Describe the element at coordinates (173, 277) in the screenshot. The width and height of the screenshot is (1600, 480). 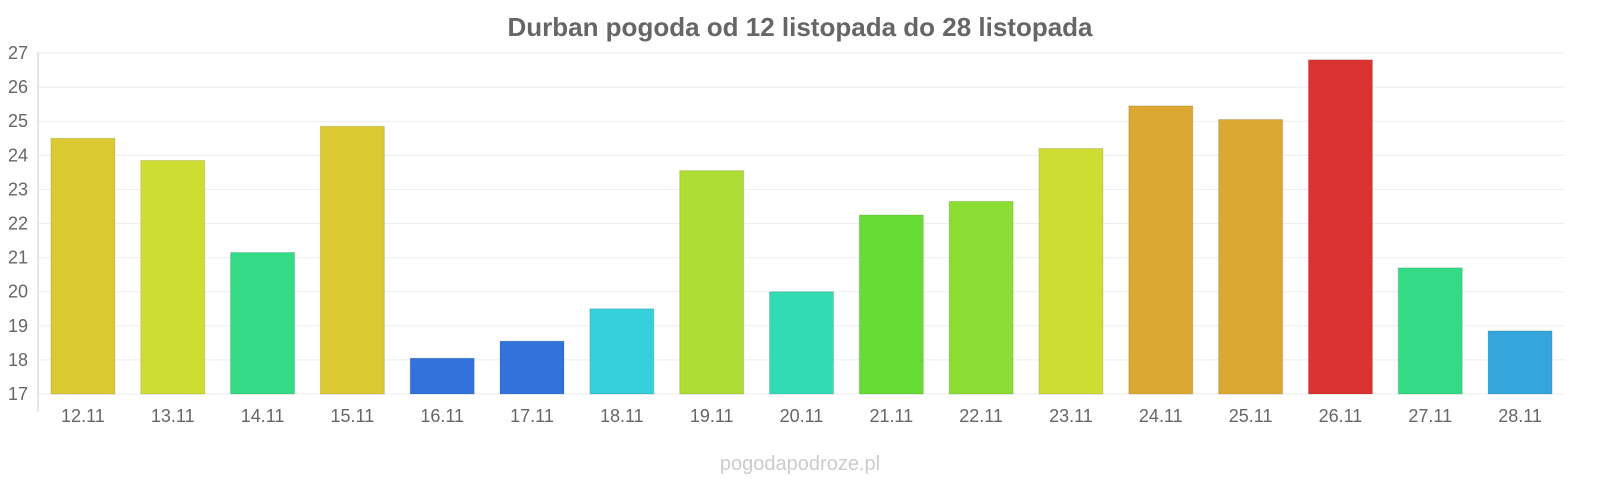
I see `bar-13.11` at that location.